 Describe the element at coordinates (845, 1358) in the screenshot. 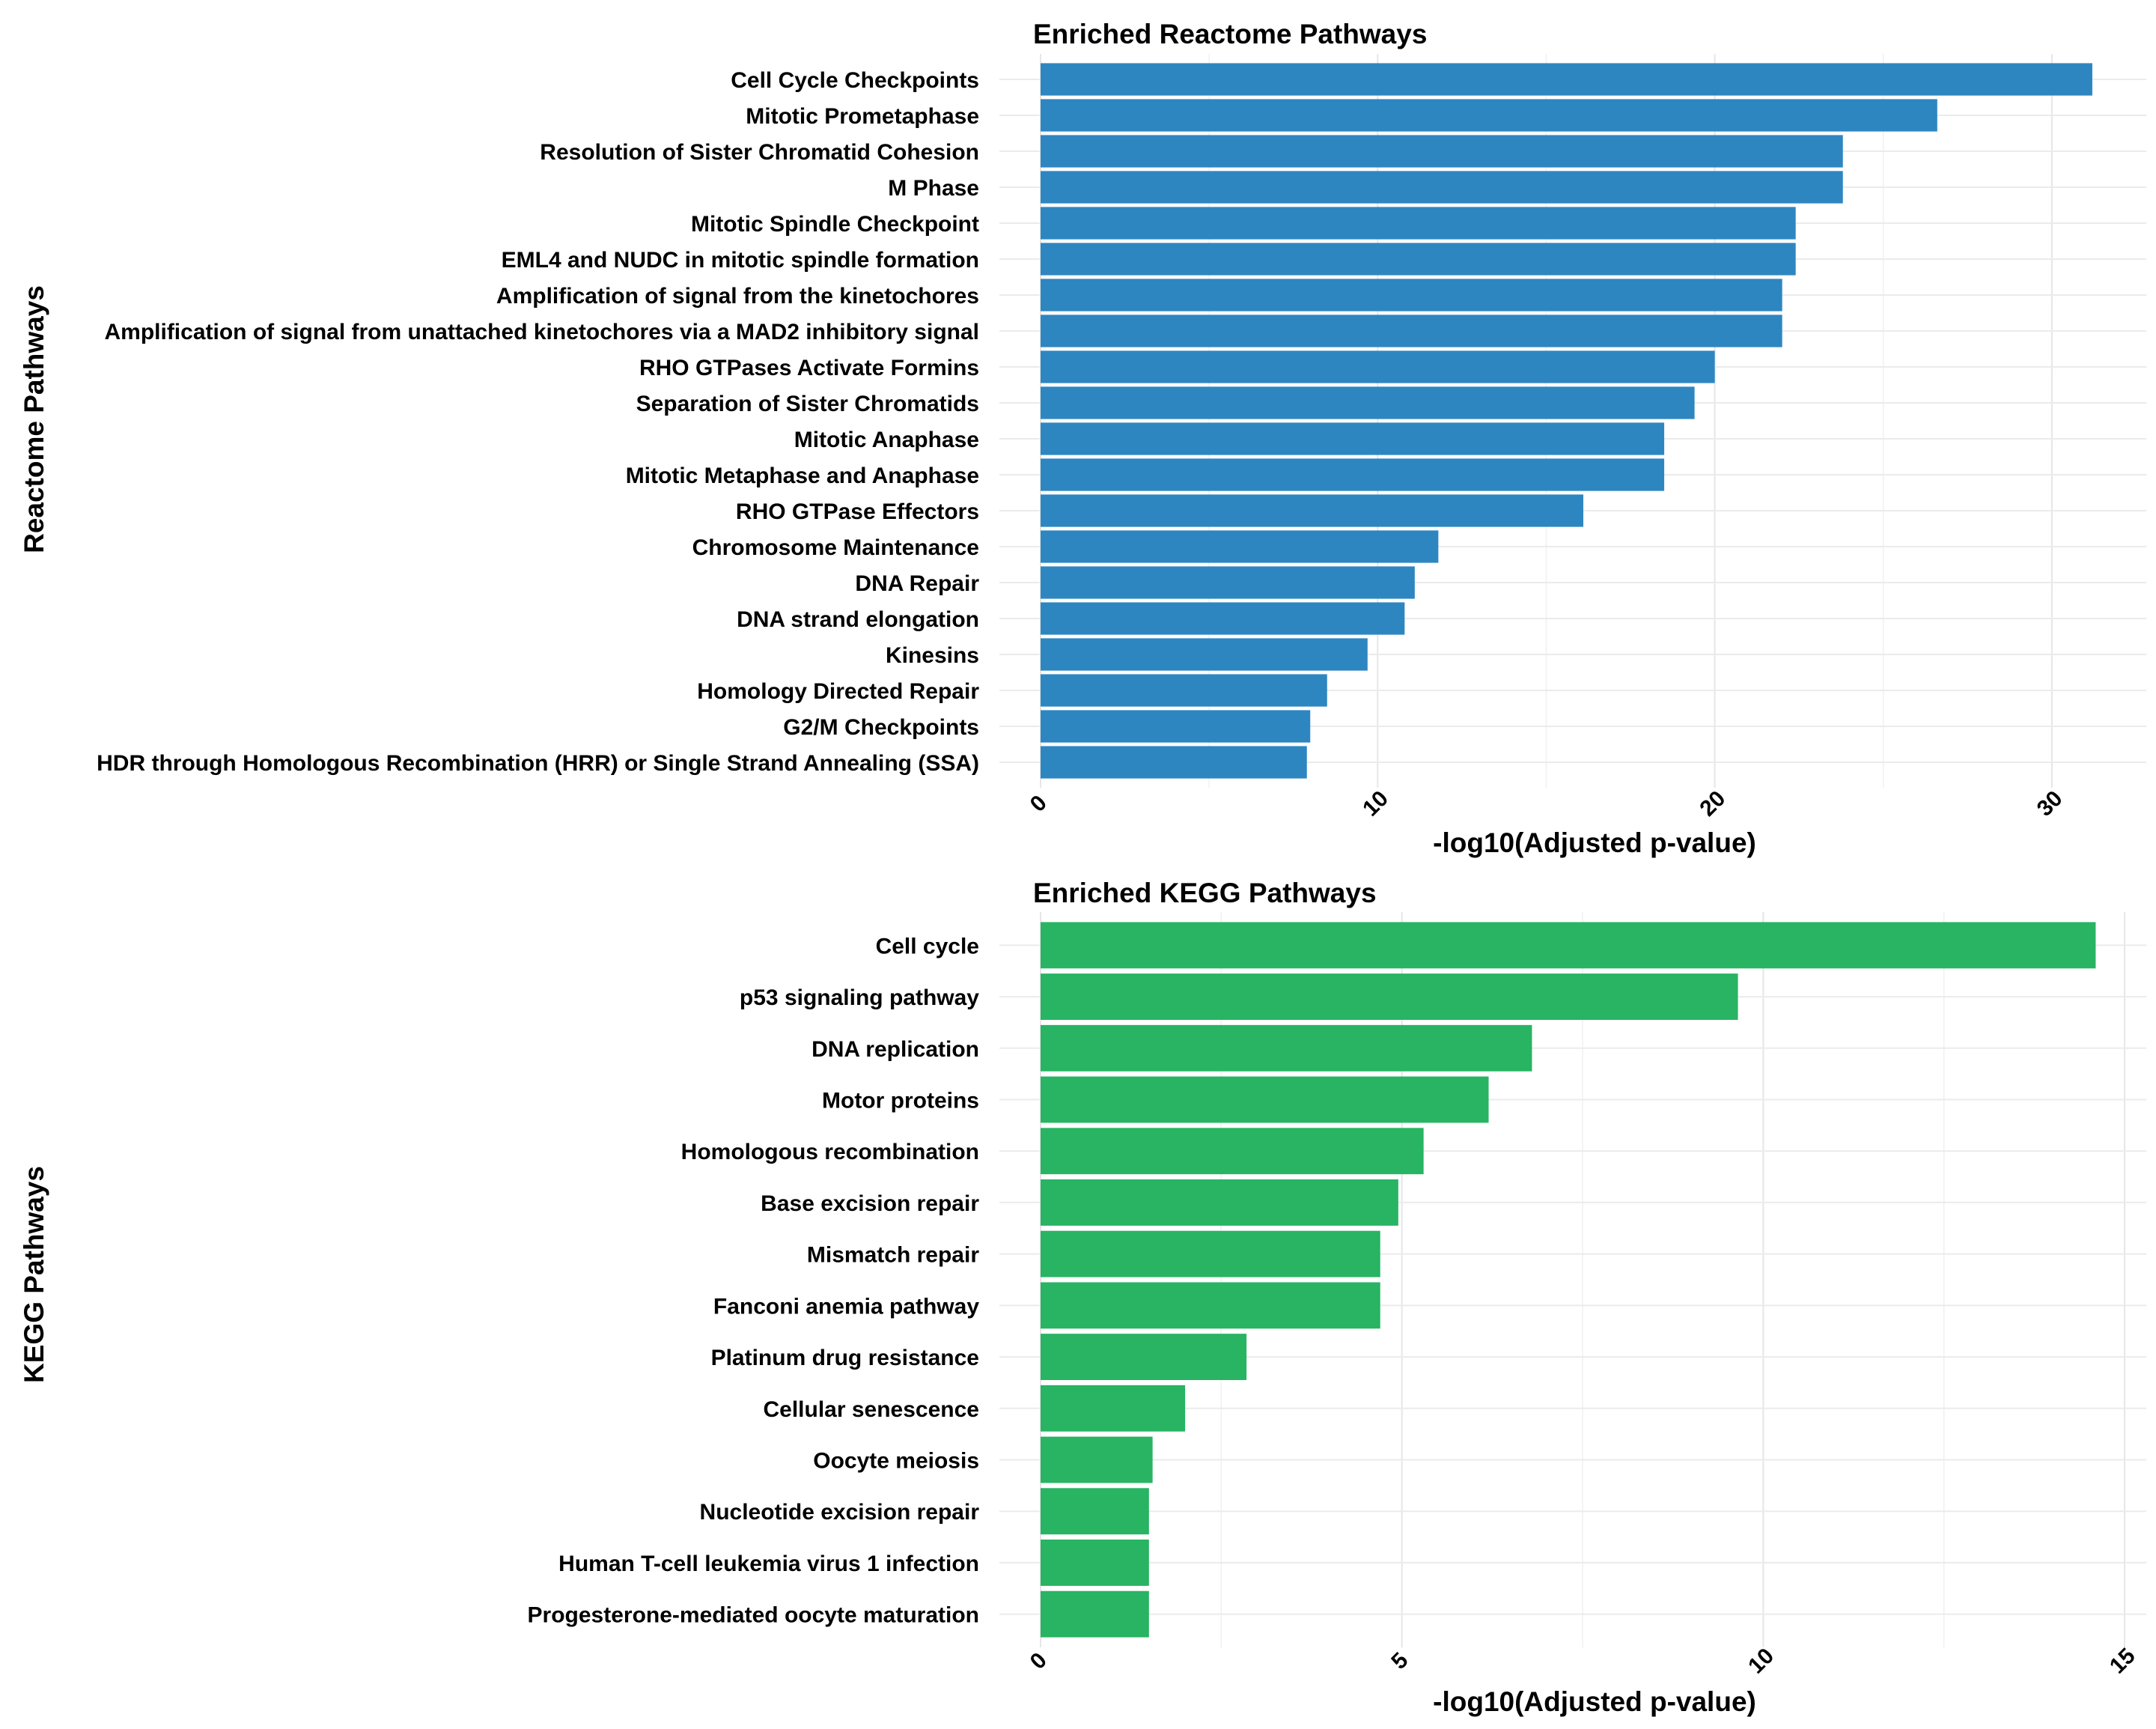

I see `kegg-category-label: Platinum drug resistance` at that location.